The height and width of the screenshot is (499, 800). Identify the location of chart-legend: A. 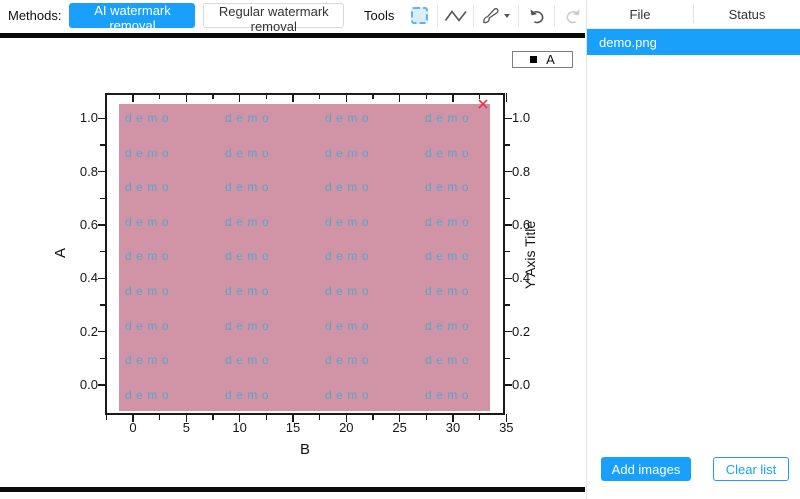
(542, 59).